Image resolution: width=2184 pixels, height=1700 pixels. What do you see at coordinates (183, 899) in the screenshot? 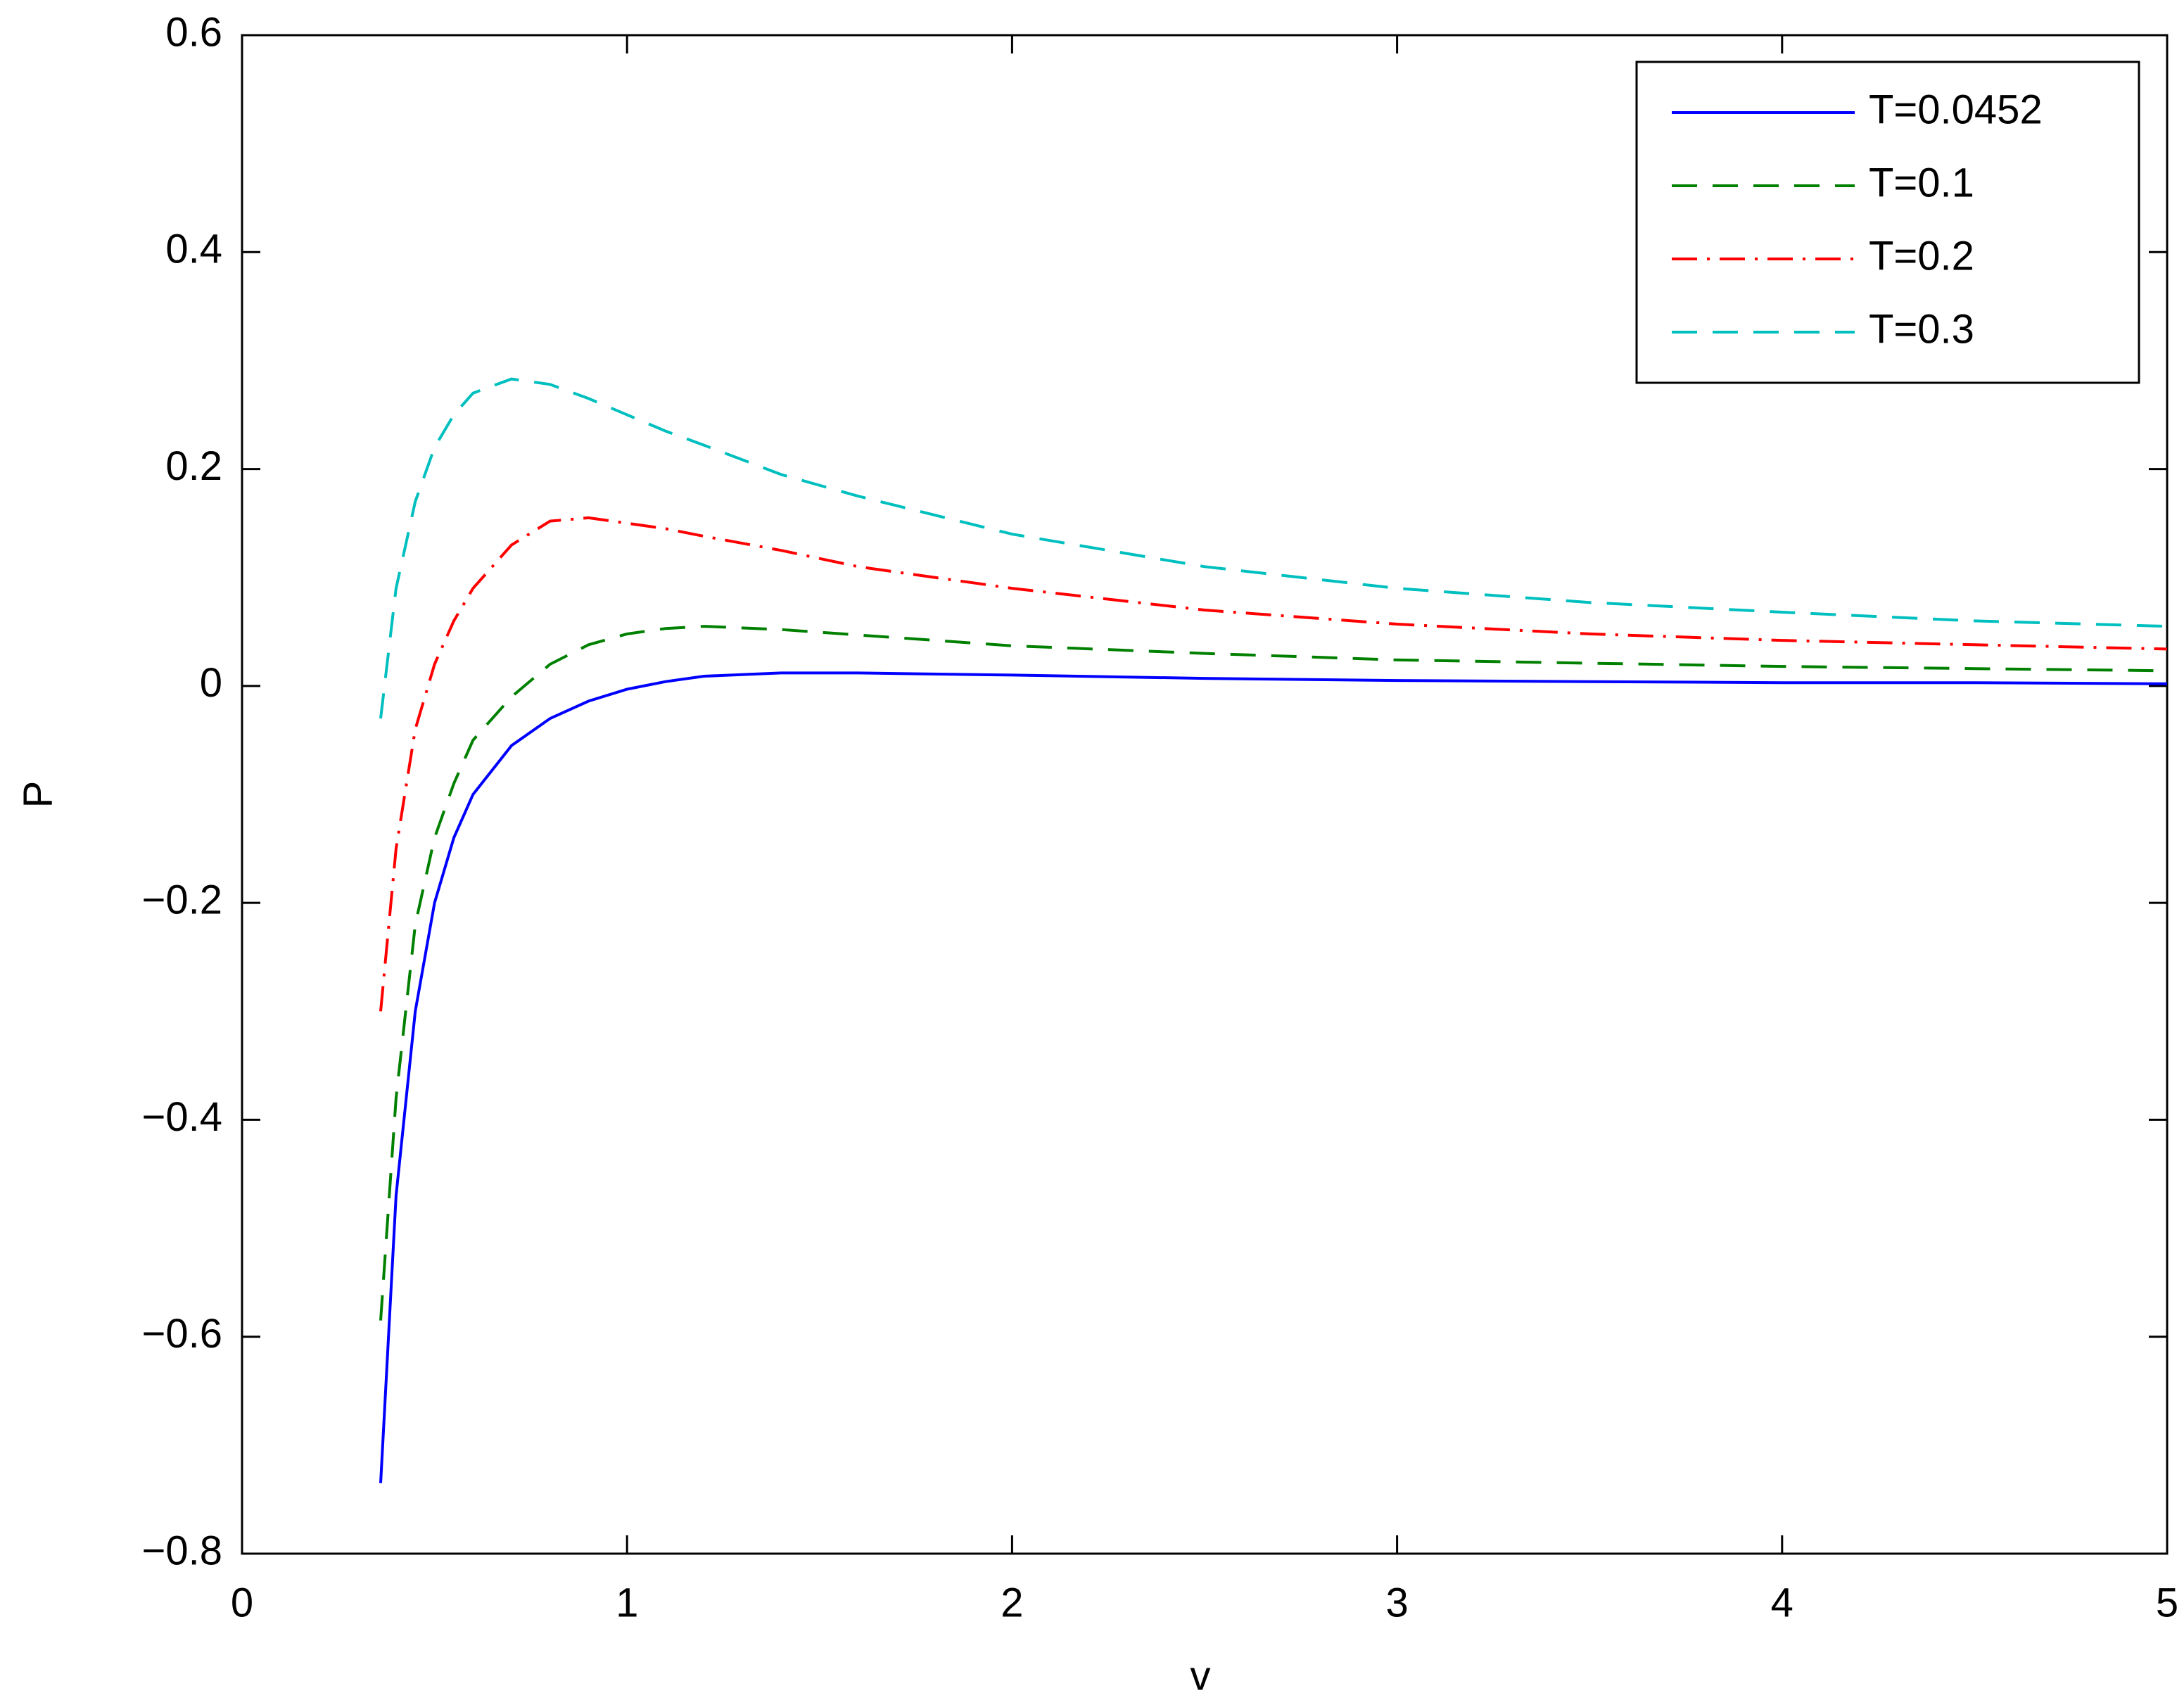
I see `y-tick-label: −0.2` at bounding box center [183, 899].